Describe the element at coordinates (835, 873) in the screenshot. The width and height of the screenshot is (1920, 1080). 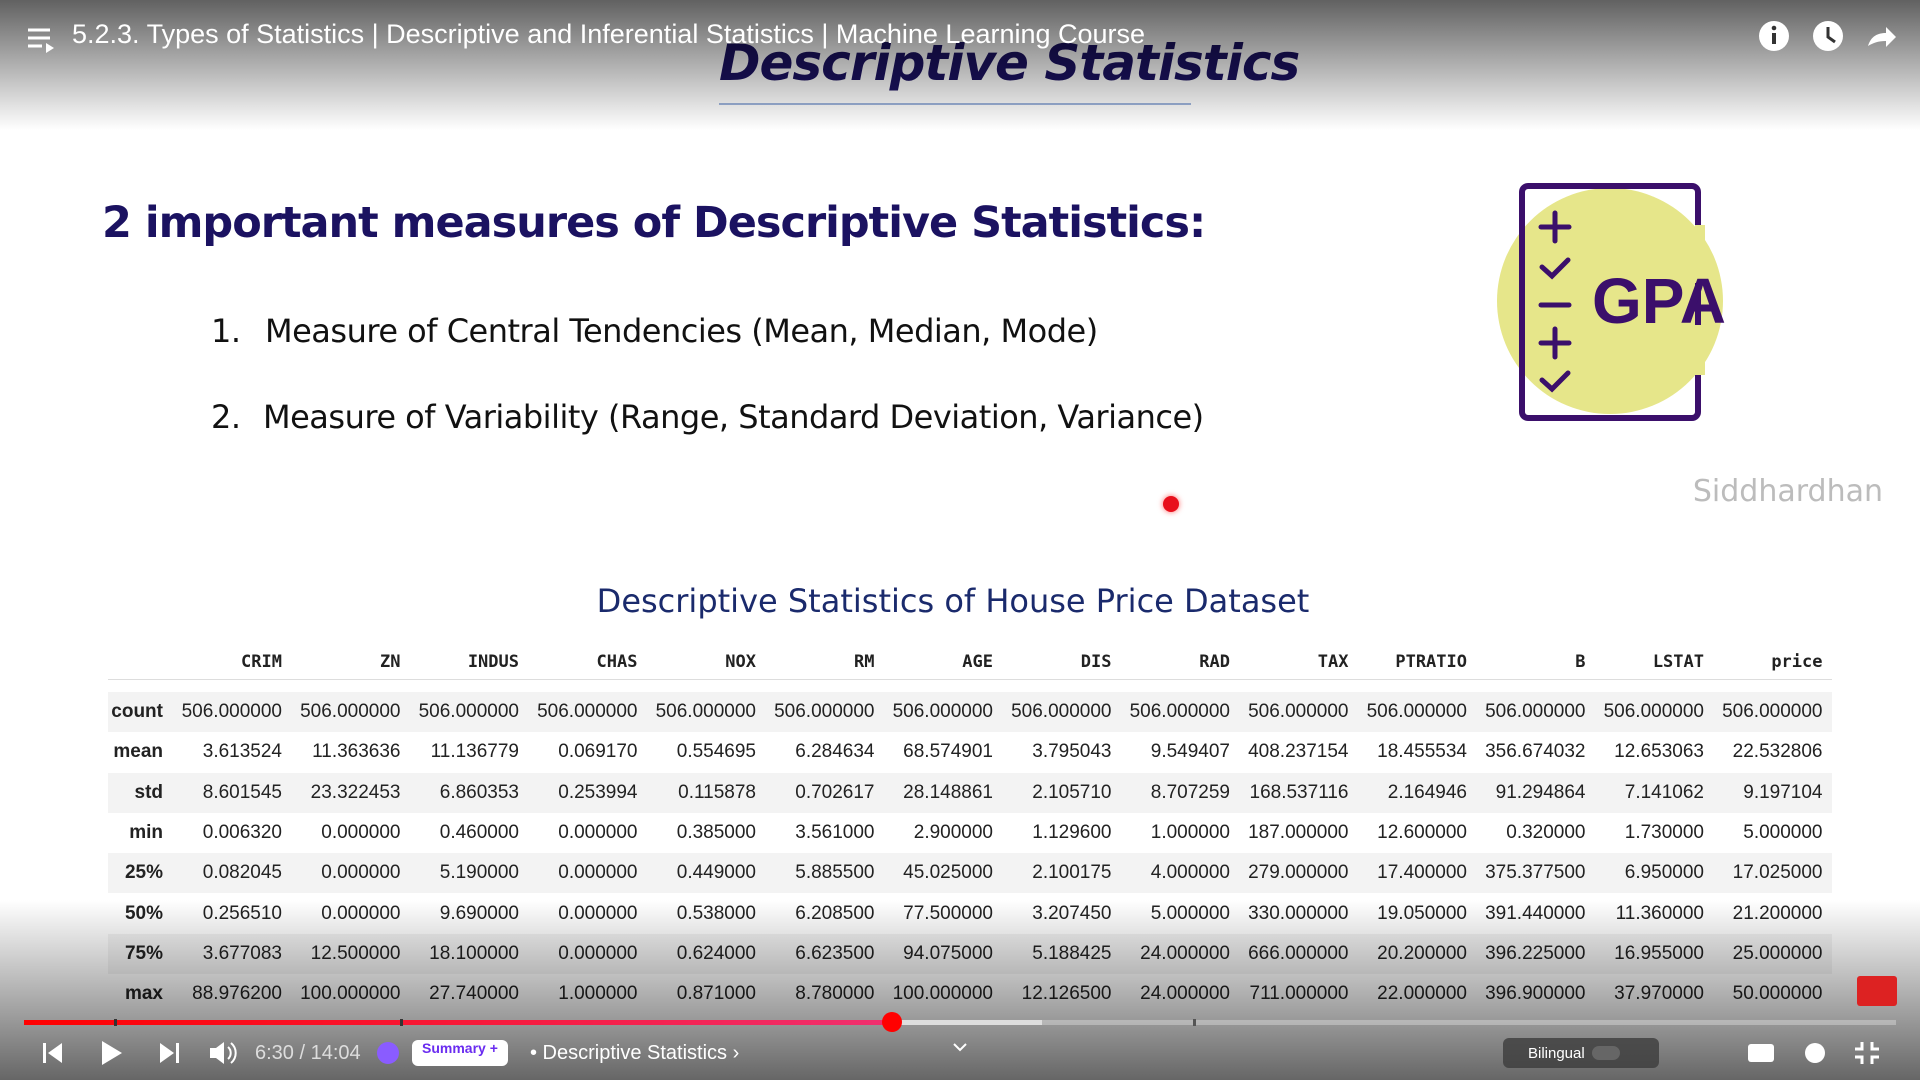
I see `table-cell: 5.885500` at that location.